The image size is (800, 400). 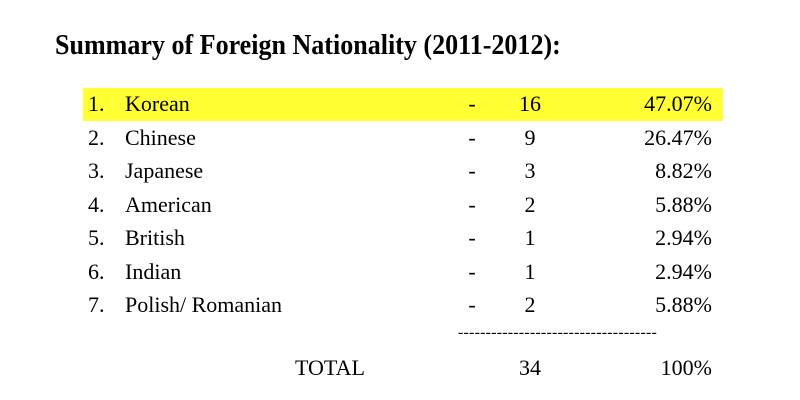 I want to click on row-number: 2., so click(x=96, y=137).